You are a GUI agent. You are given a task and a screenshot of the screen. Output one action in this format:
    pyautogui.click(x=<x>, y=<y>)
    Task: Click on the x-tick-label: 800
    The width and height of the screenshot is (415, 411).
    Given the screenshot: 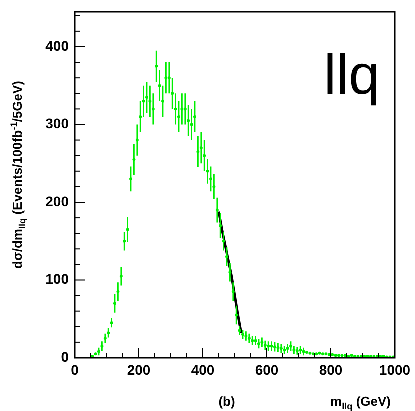 What is the action you would take?
    pyautogui.click(x=331, y=370)
    